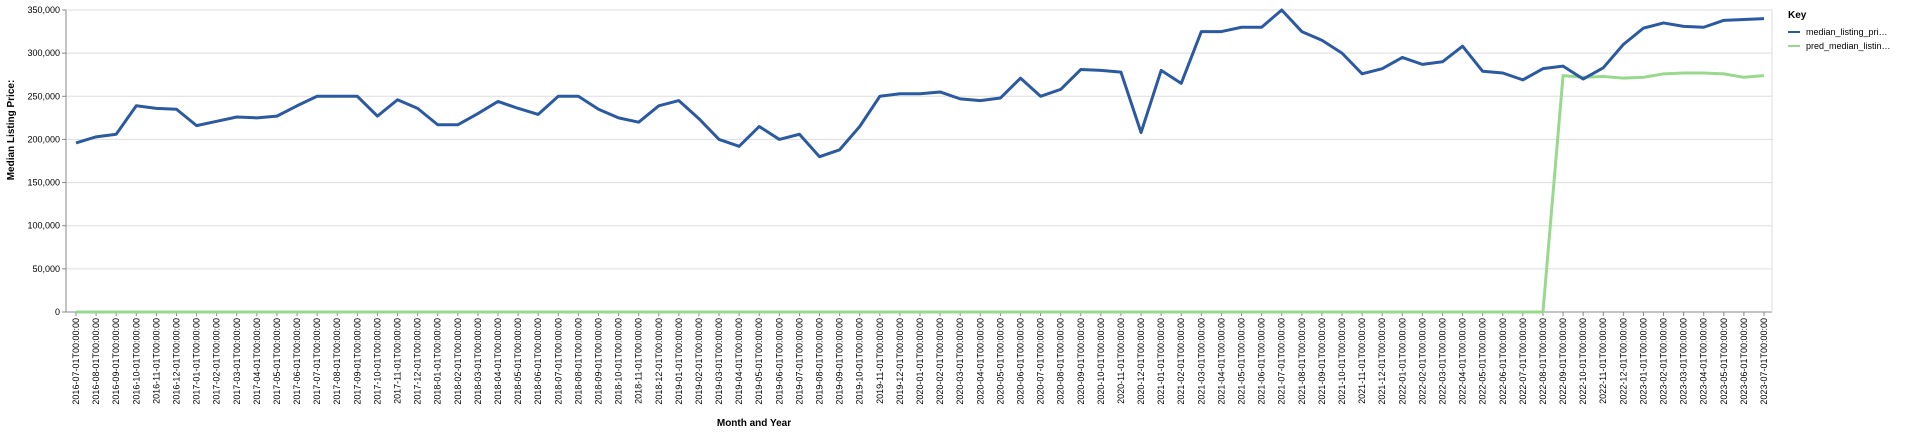 This screenshot has height=434, width=1920. I want to click on y-tick-label: 0, so click(57, 312).